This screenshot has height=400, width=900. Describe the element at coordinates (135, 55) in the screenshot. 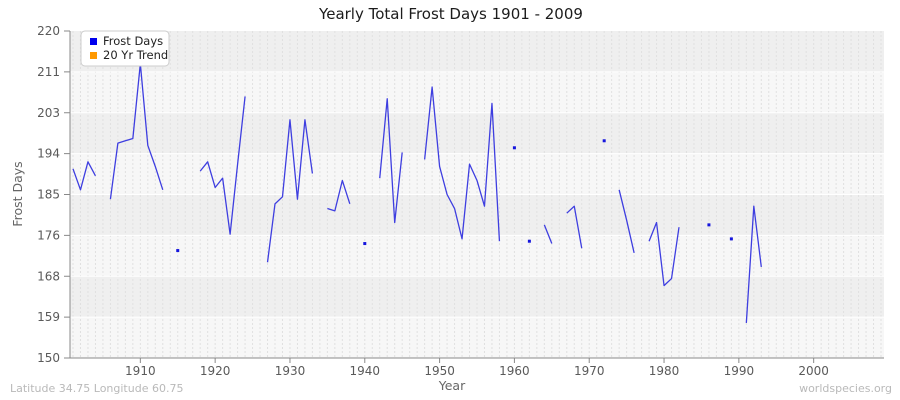

I see `legend-item-label: 20 Yr Trend` at that location.